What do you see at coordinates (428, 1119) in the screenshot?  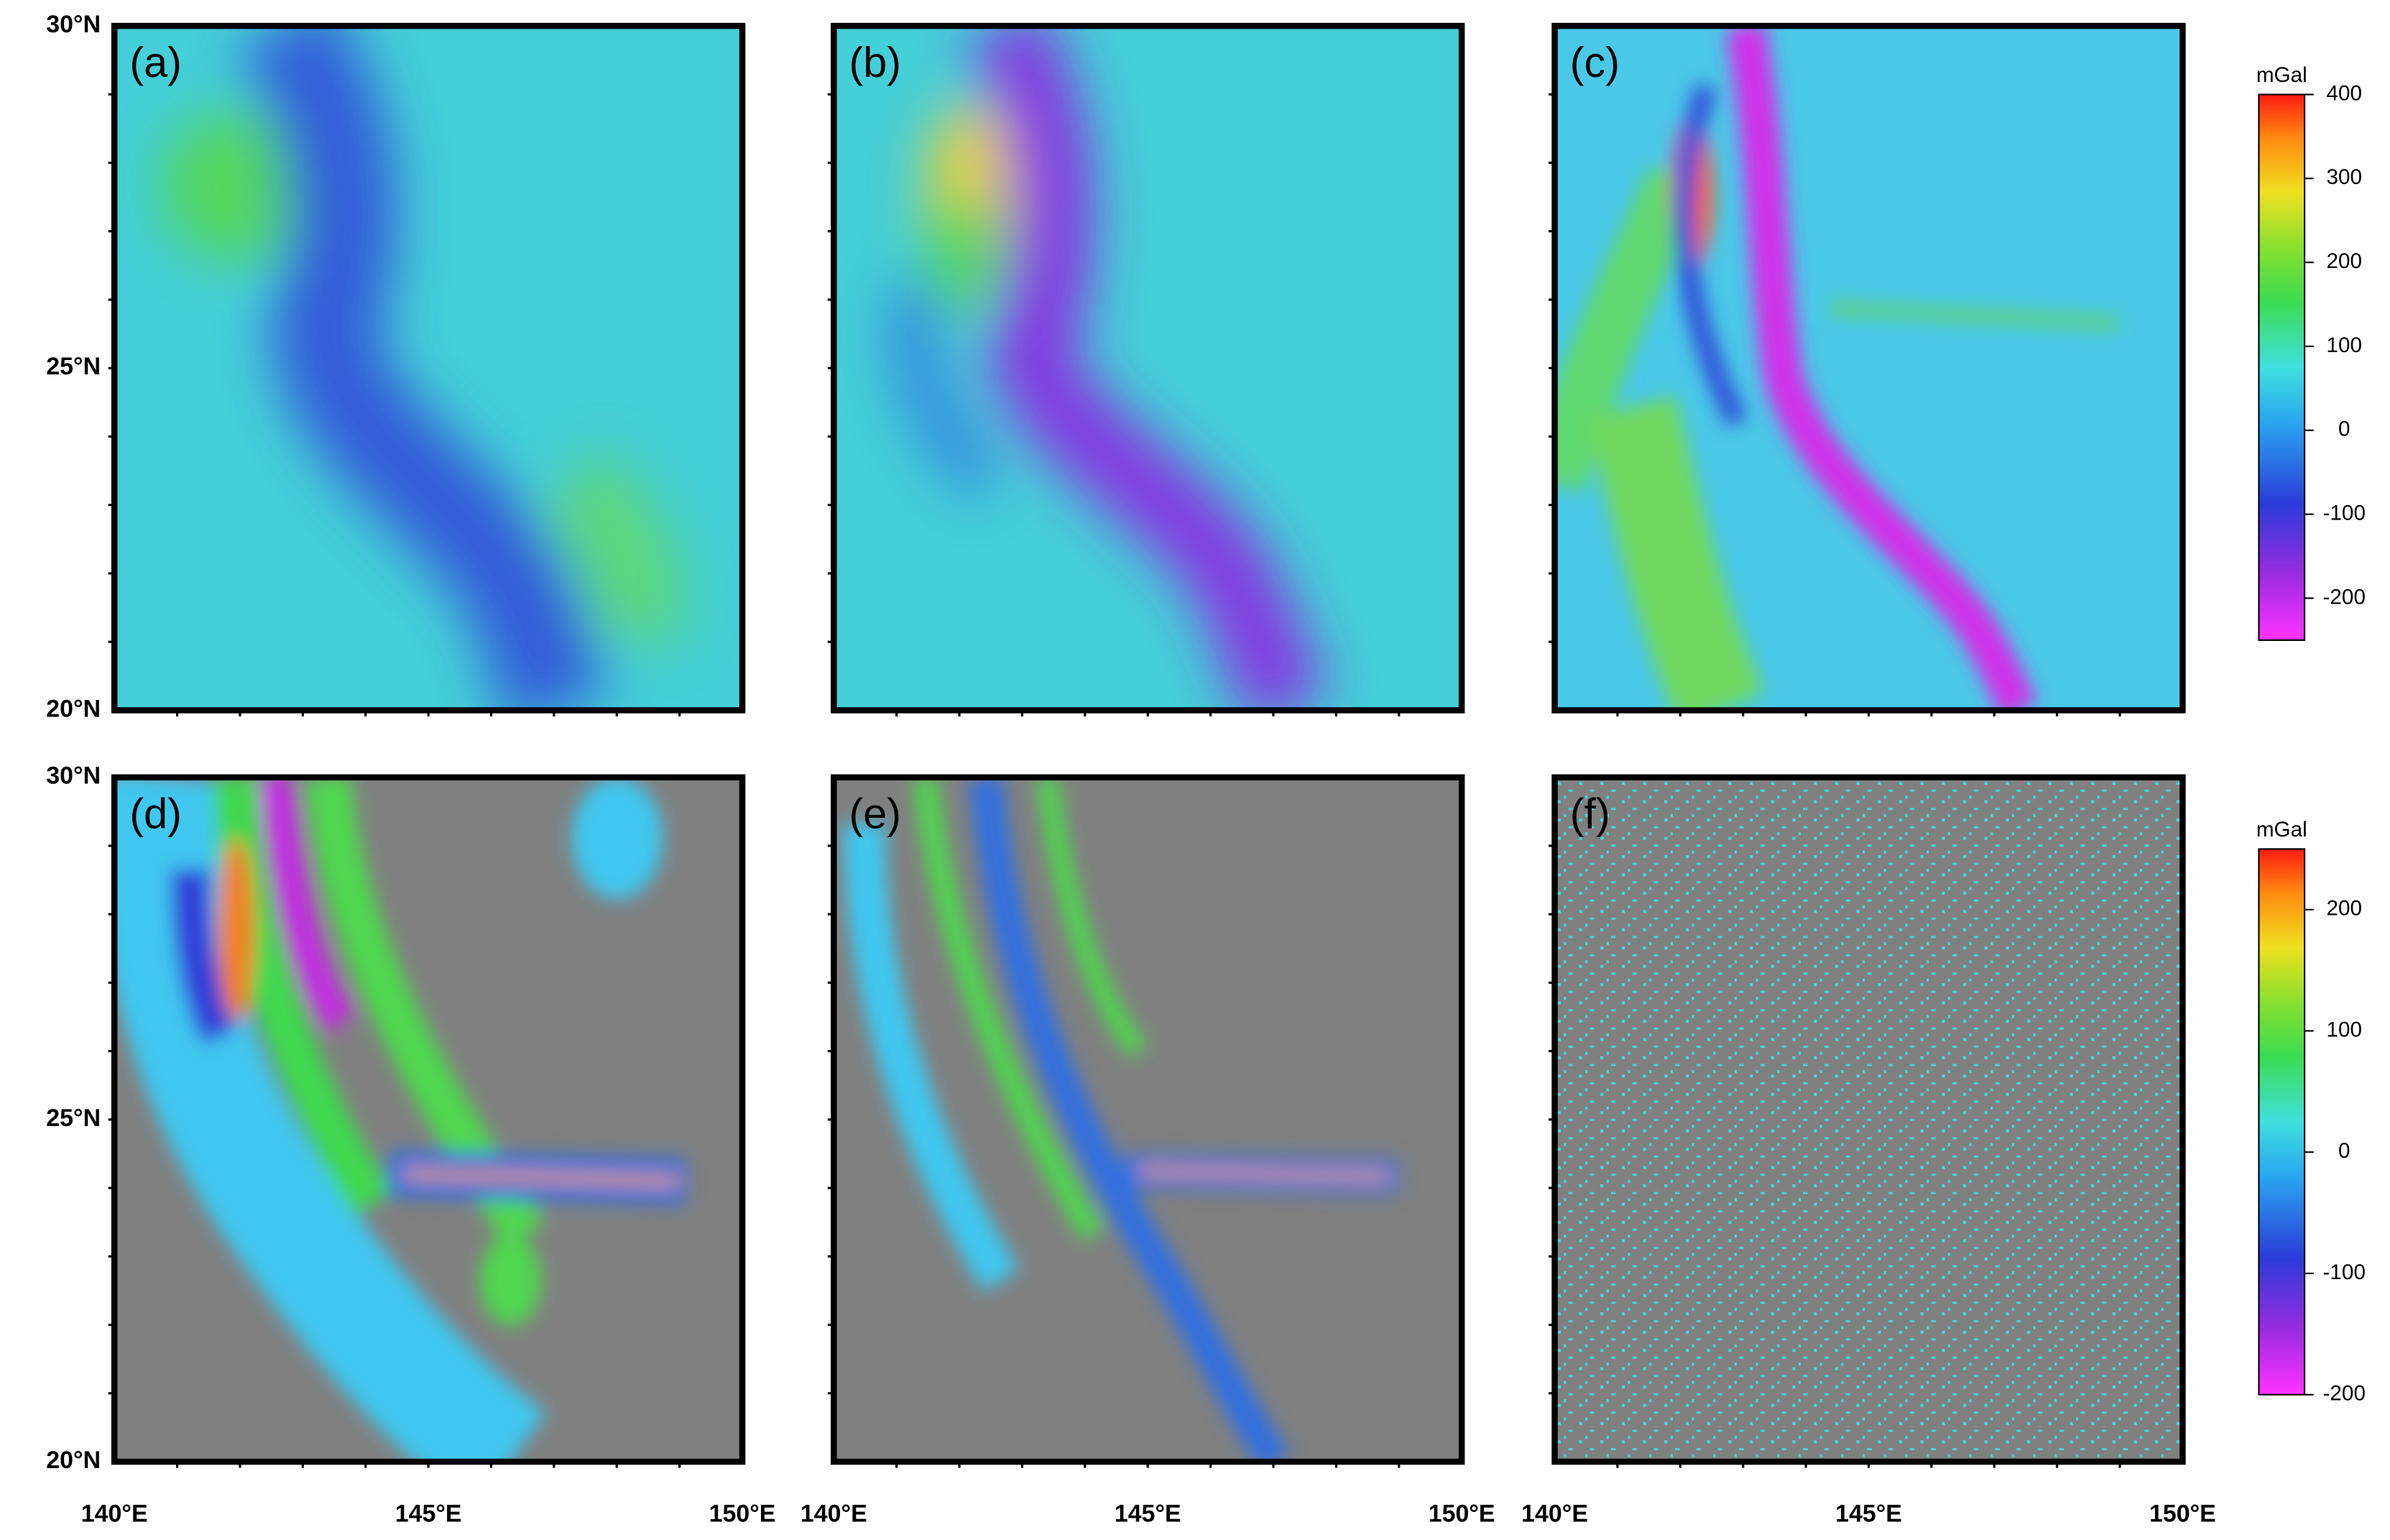 I see `map-d` at bounding box center [428, 1119].